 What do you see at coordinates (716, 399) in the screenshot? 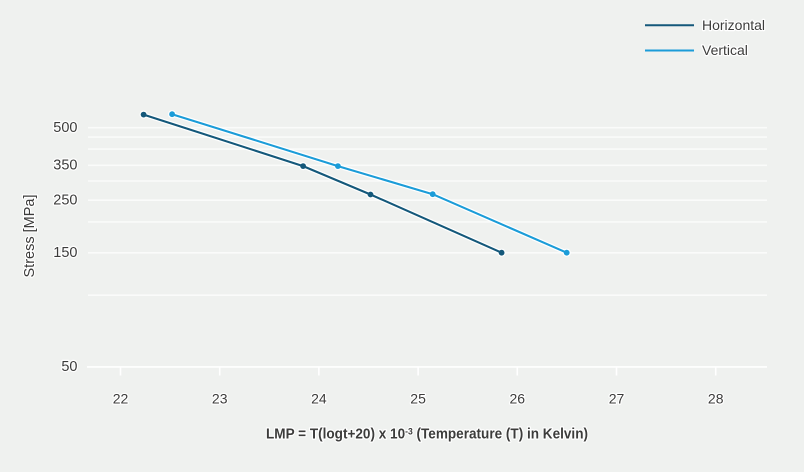
I see `svg-text: 28` at bounding box center [716, 399].